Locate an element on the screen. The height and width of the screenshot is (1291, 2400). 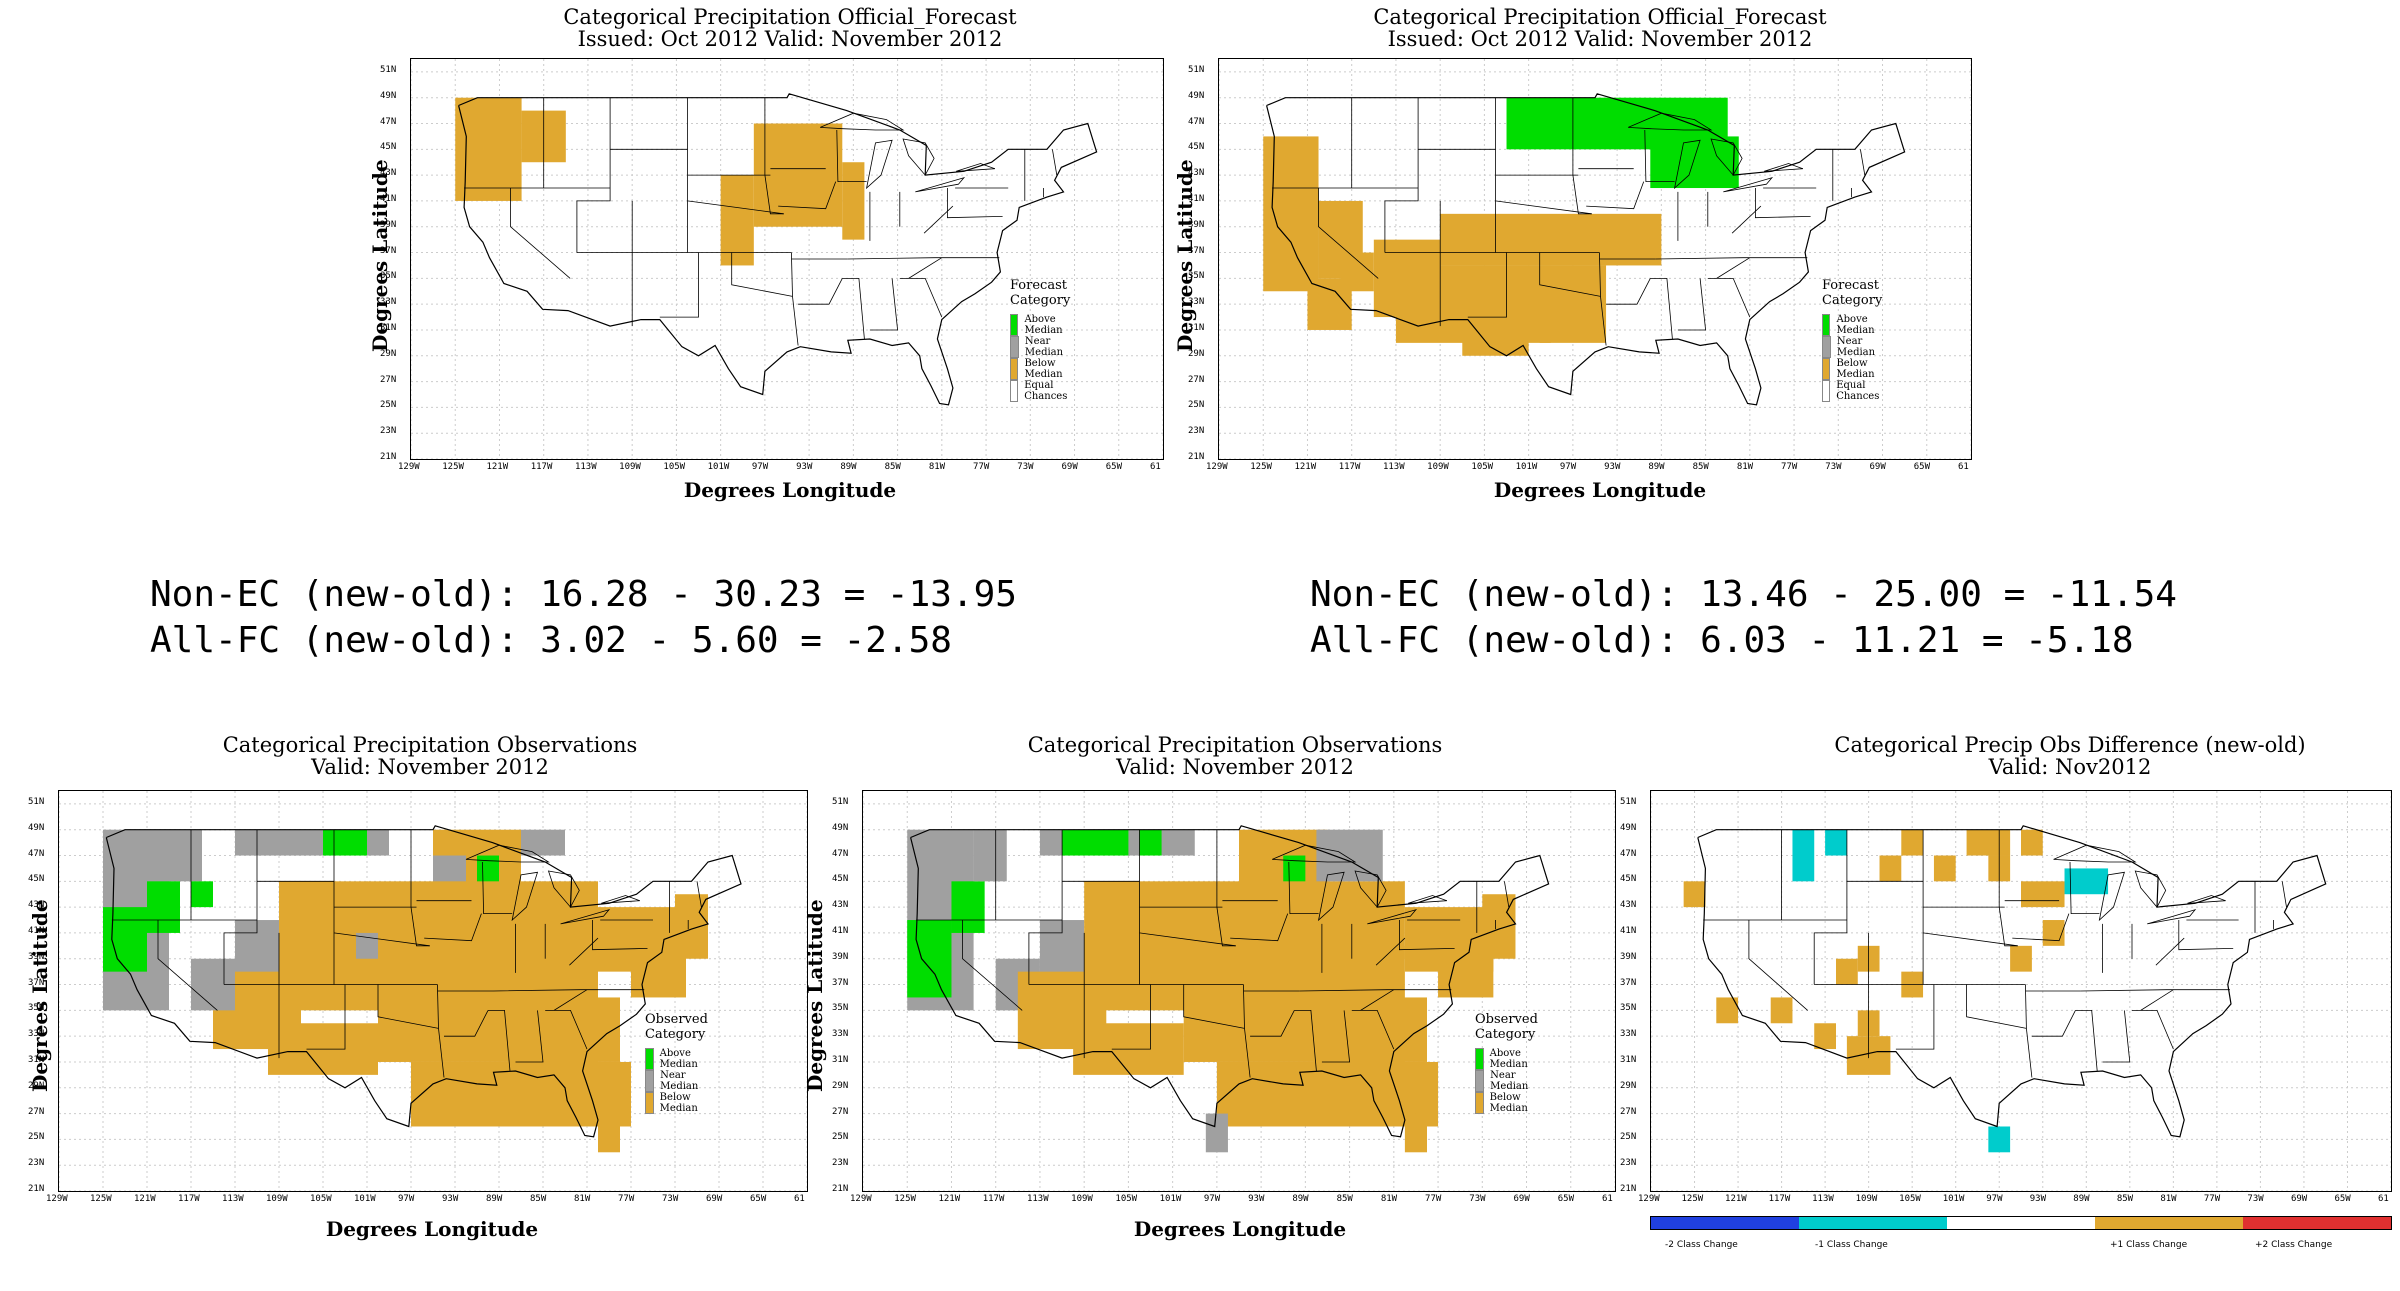
lat-tick-label: 31N is located at coordinates (36, 1059).